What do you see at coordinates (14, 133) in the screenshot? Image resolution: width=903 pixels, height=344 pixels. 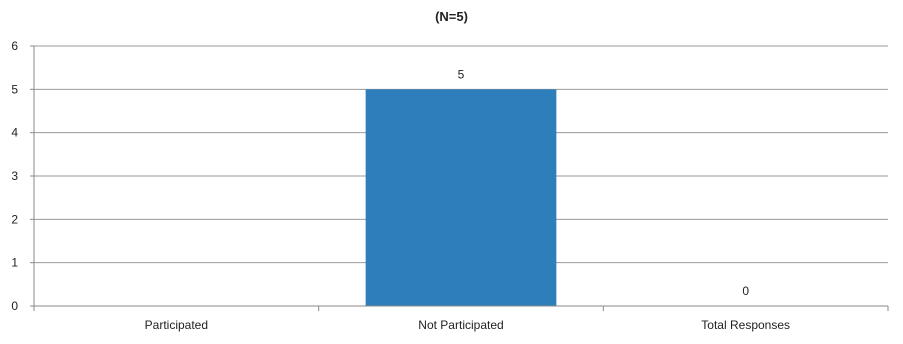 I see `y-tick-label: 4` at bounding box center [14, 133].